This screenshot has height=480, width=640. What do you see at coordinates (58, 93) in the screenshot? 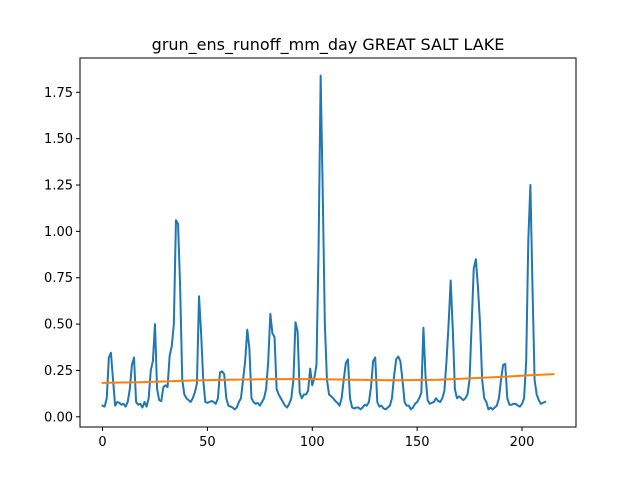
I see `y-tick-label: 1.75` at bounding box center [58, 93].